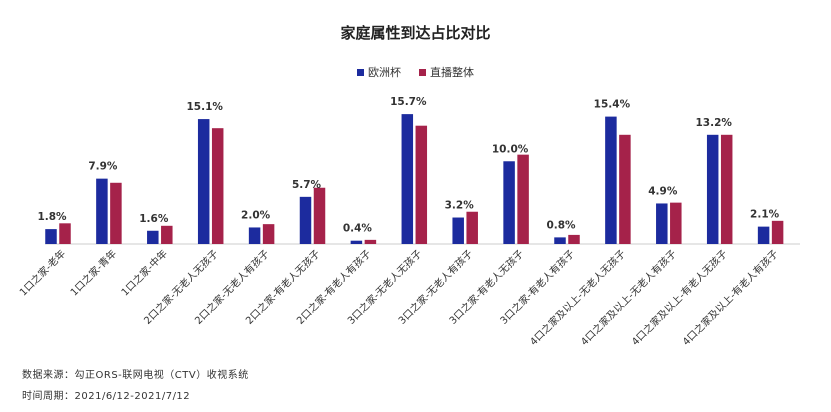 The width and height of the screenshot is (831, 412). Describe the element at coordinates (103, 167) in the screenshot. I see `data-label: 7.9%` at that location.